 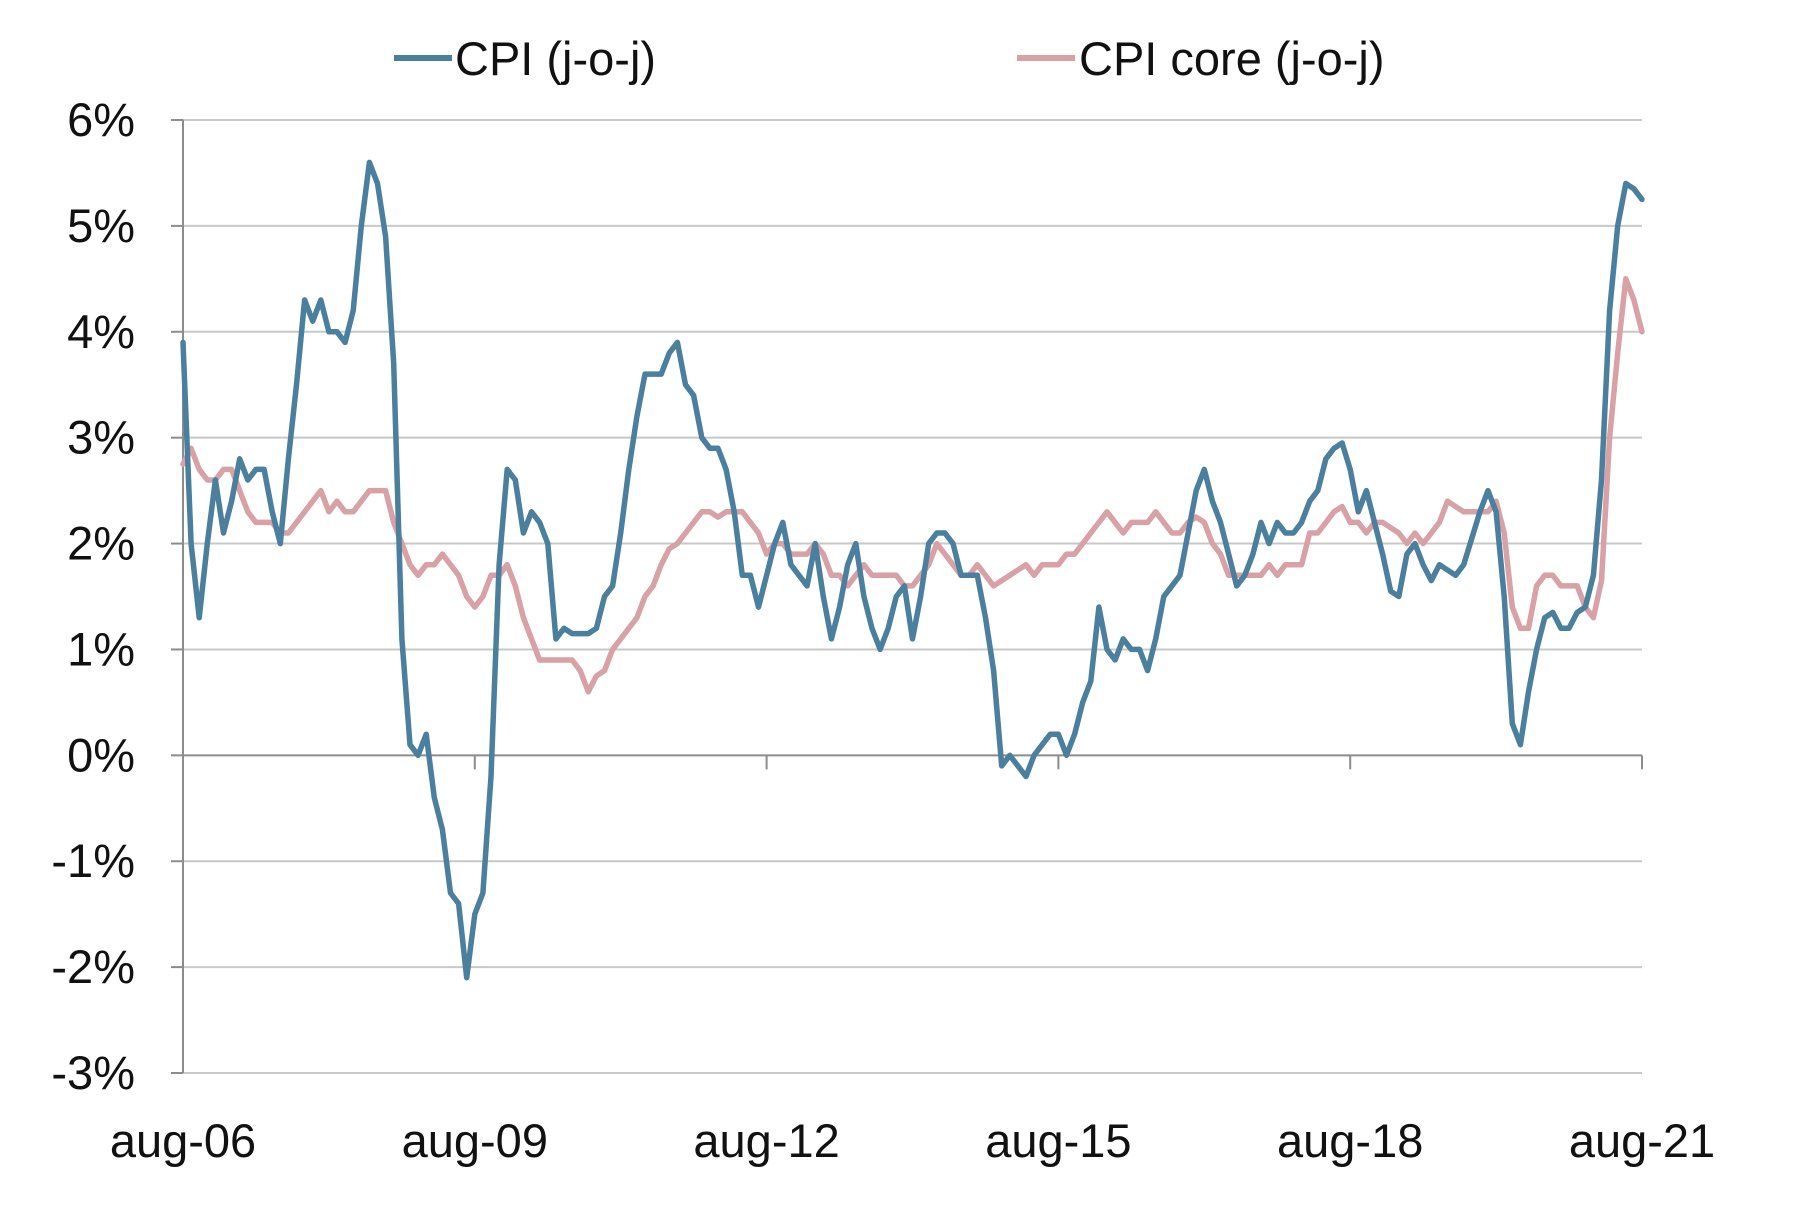 What do you see at coordinates (101, 648) in the screenshot?
I see `y-tick-label: 1%` at bounding box center [101, 648].